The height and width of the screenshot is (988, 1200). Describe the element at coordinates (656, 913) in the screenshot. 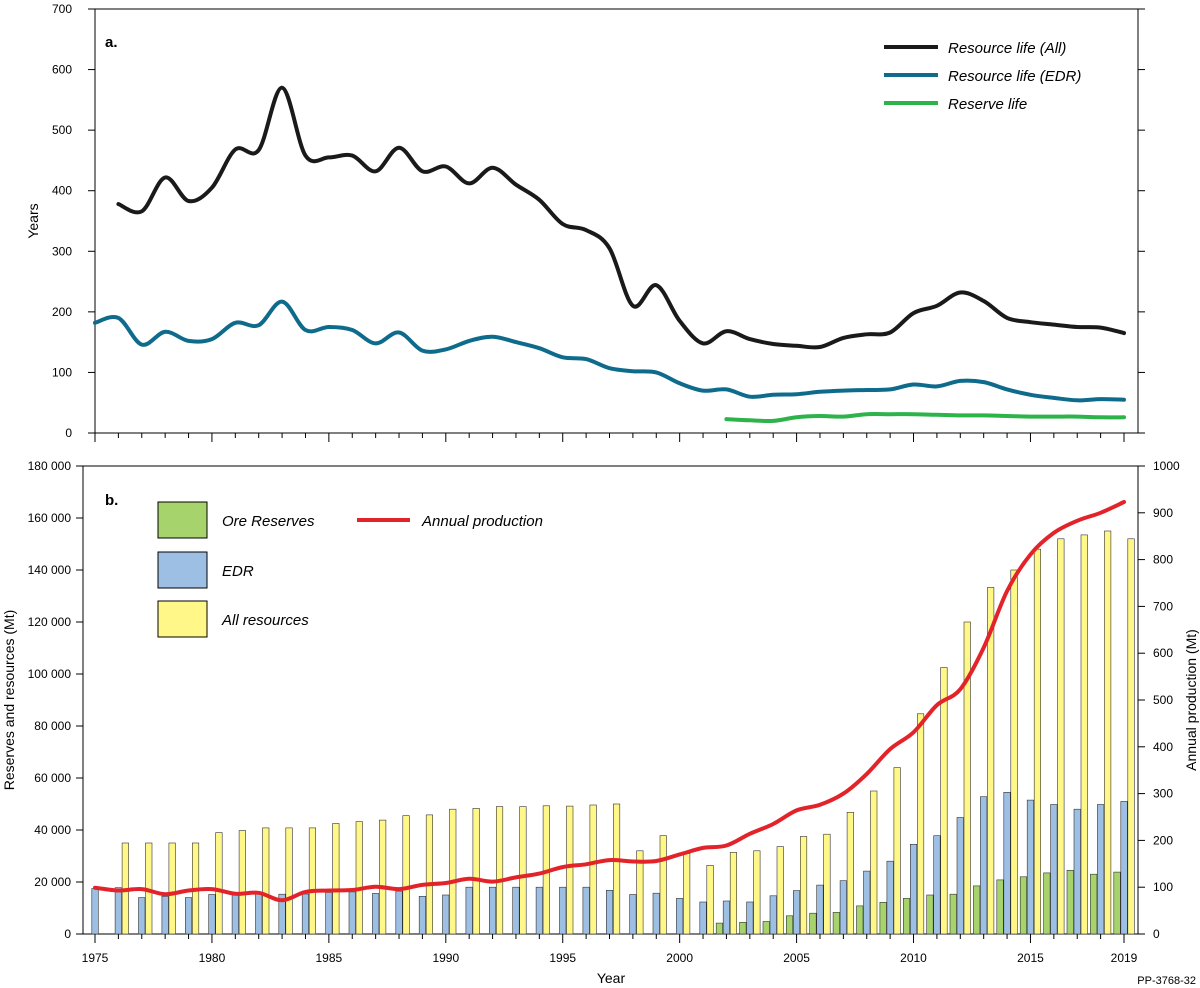

I see `bar-edr-1999` at that location.